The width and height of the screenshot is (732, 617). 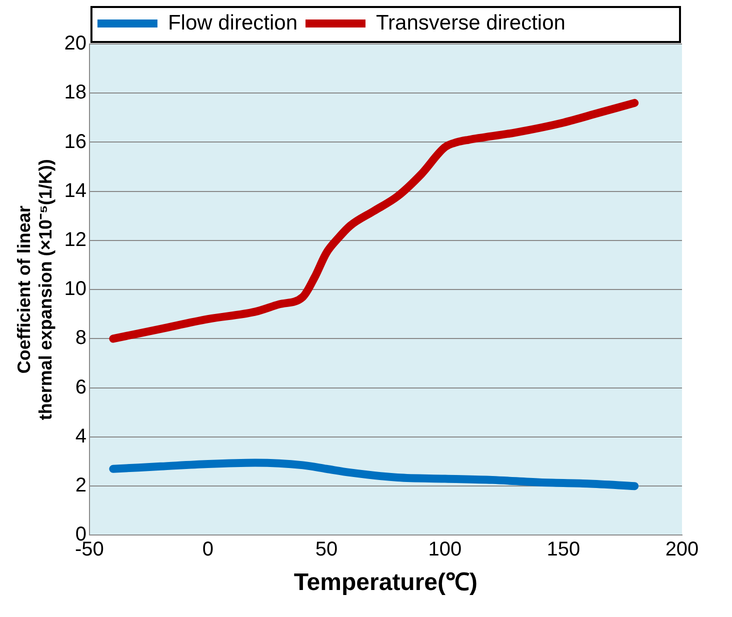 What do you see at coordinates (682, 549) in the screenshot?
I see `x-tick-label: 200` at bounding box center [682, 549].